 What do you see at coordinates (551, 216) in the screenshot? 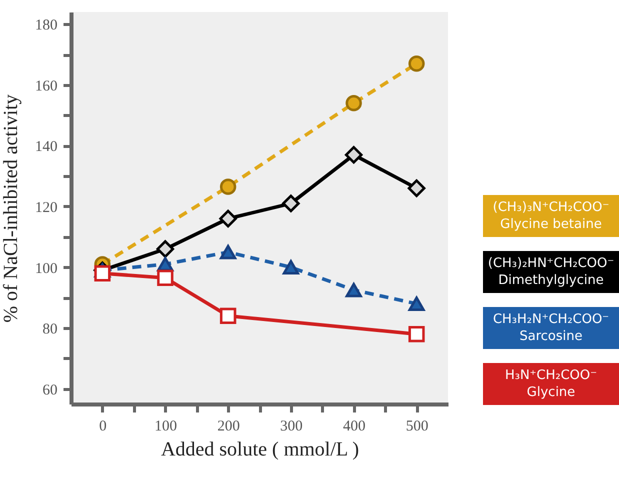
I see `text: (CH₃)₃N⁺CH₂COO⁻ Glycine betaine` at bounding box center [551, 216].